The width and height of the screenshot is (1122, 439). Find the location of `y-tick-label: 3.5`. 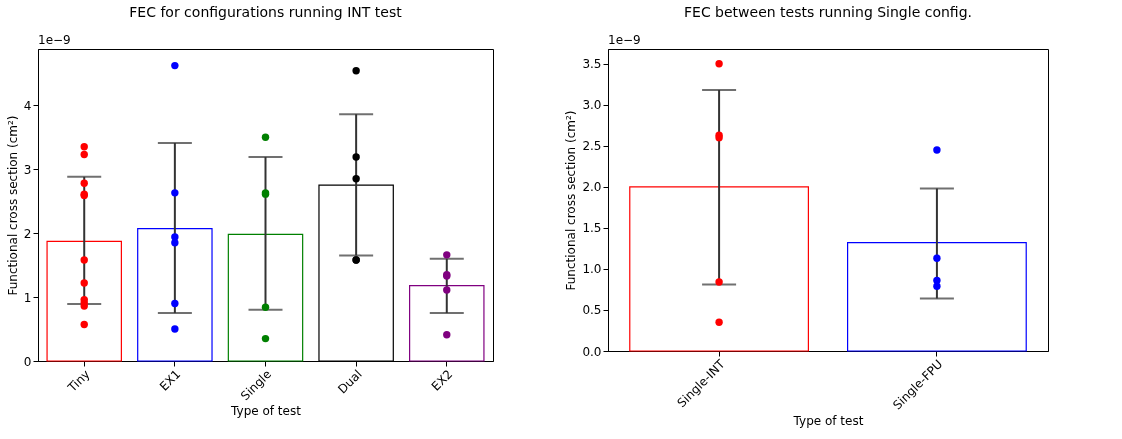

y-tick-label: 3.5 is located at coordinates (592, 64).